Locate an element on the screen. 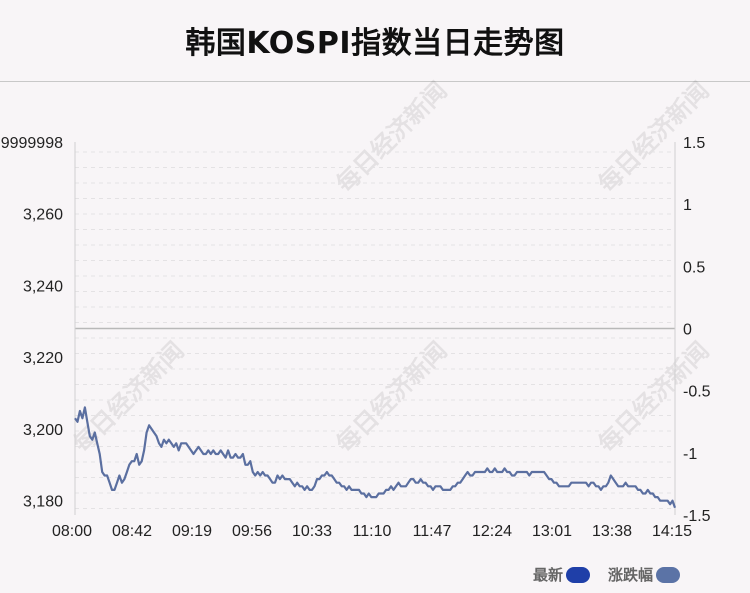  legend-swatch-change is located at coordinates (668, 575).